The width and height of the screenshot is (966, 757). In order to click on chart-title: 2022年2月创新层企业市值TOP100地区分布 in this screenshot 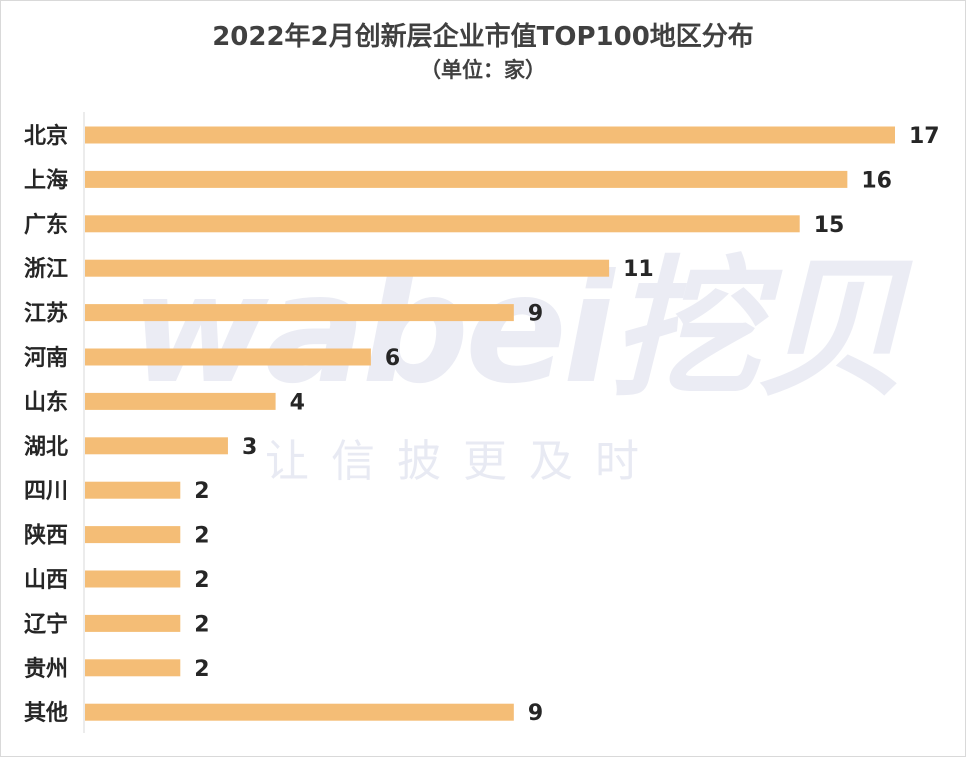, I will do `click(483, 37)`.